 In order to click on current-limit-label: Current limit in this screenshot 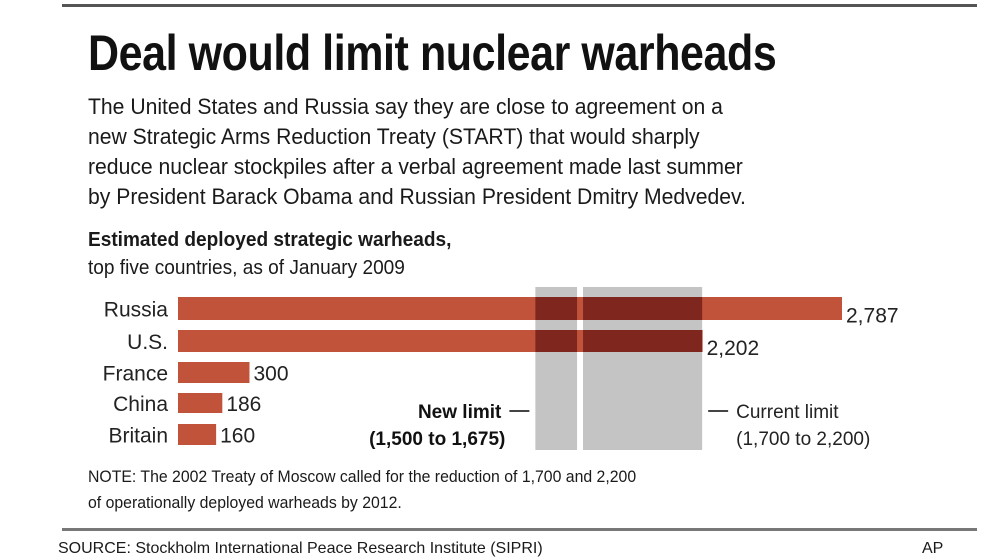, I will do `click(787, 412)`.